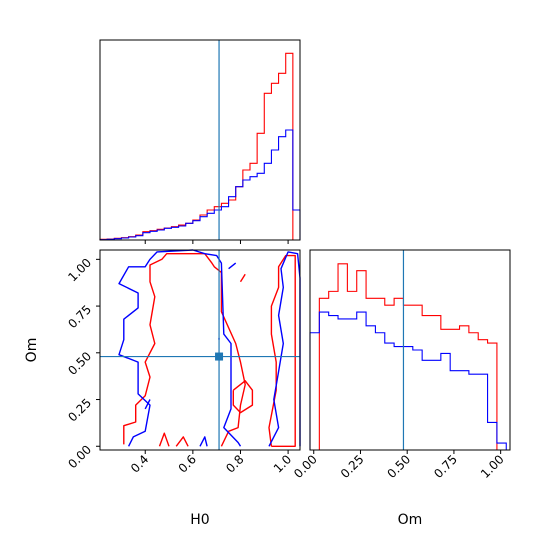 Image resolution: width=550 pixels, height=550 pixels. What do you see at coordinates (492, 466) in the screenshot?
I see `hist-om-x-tick-label: 1.00` at bounding box center [492, 466].